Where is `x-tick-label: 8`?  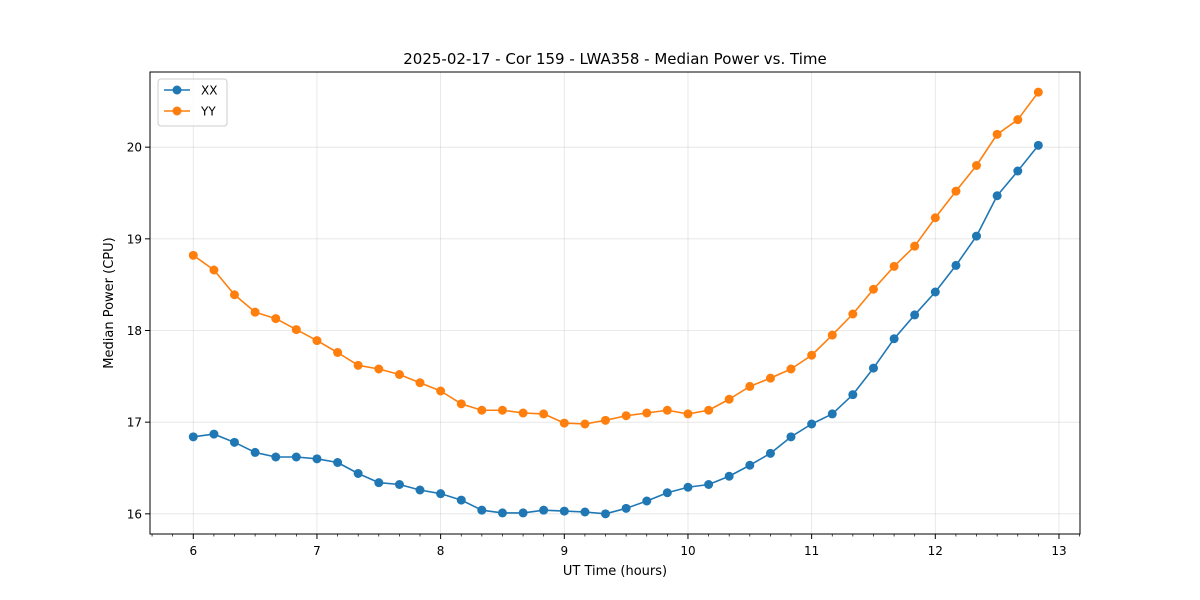 x-tick-label: 8 is located at coordinates (441, 551).